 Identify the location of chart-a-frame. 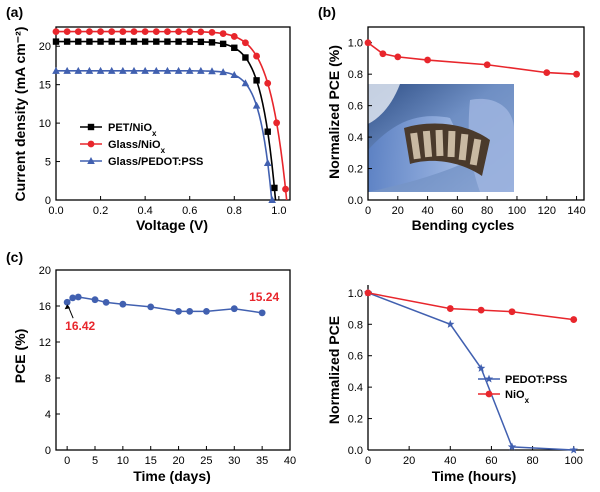
(173, 113).